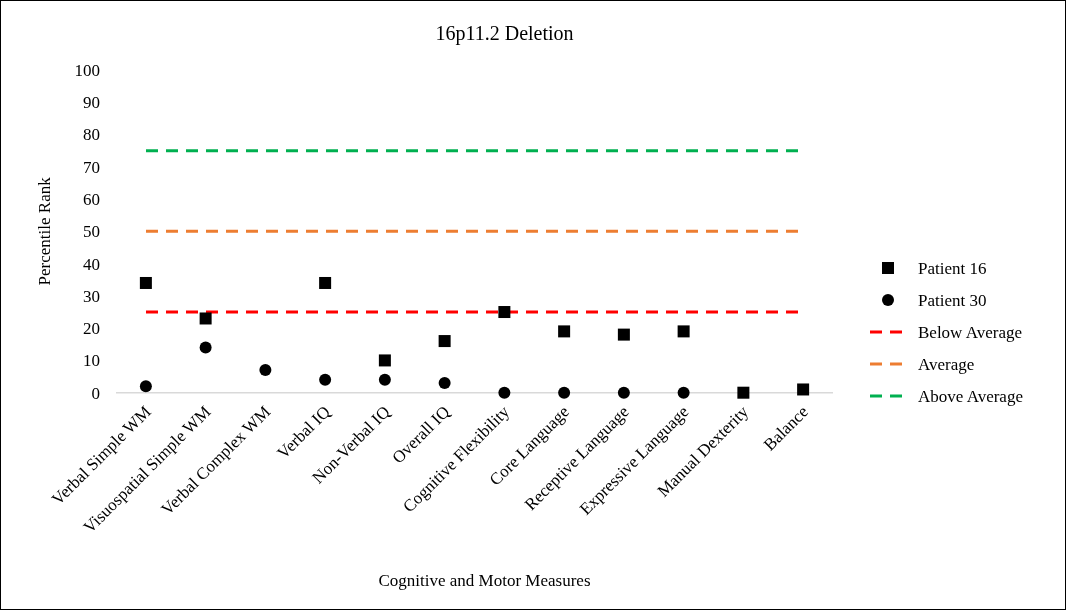  I want to click on y-tick-label: 0, so click(95, 393).